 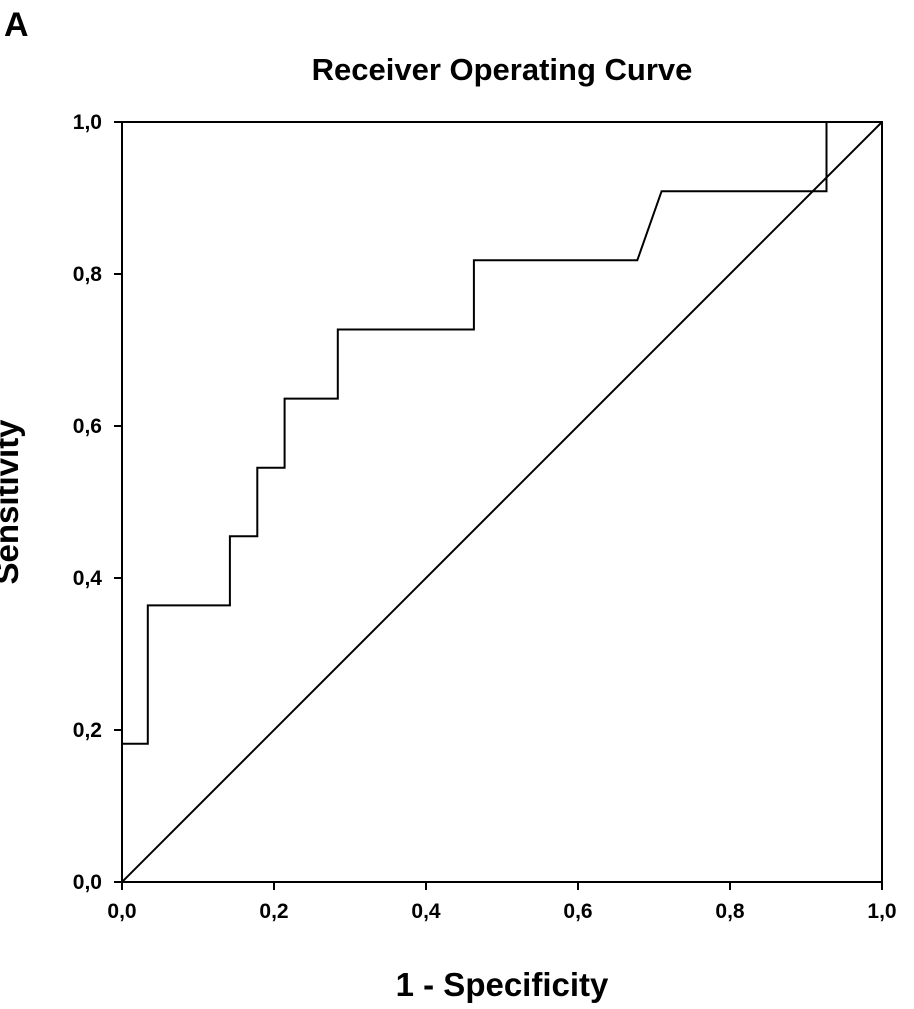 What do you see at coordinates (16, 25) in the screenshot?
I see `panel-label: A` at bounding box center [16, 25].